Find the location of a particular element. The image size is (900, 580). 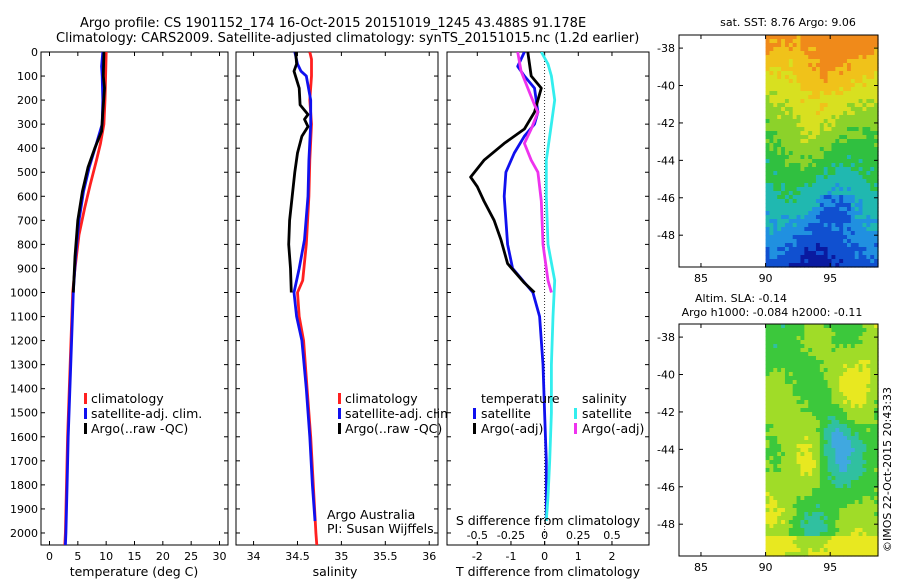

lat-tick-label: -48 is located at coordinates (666, 235).